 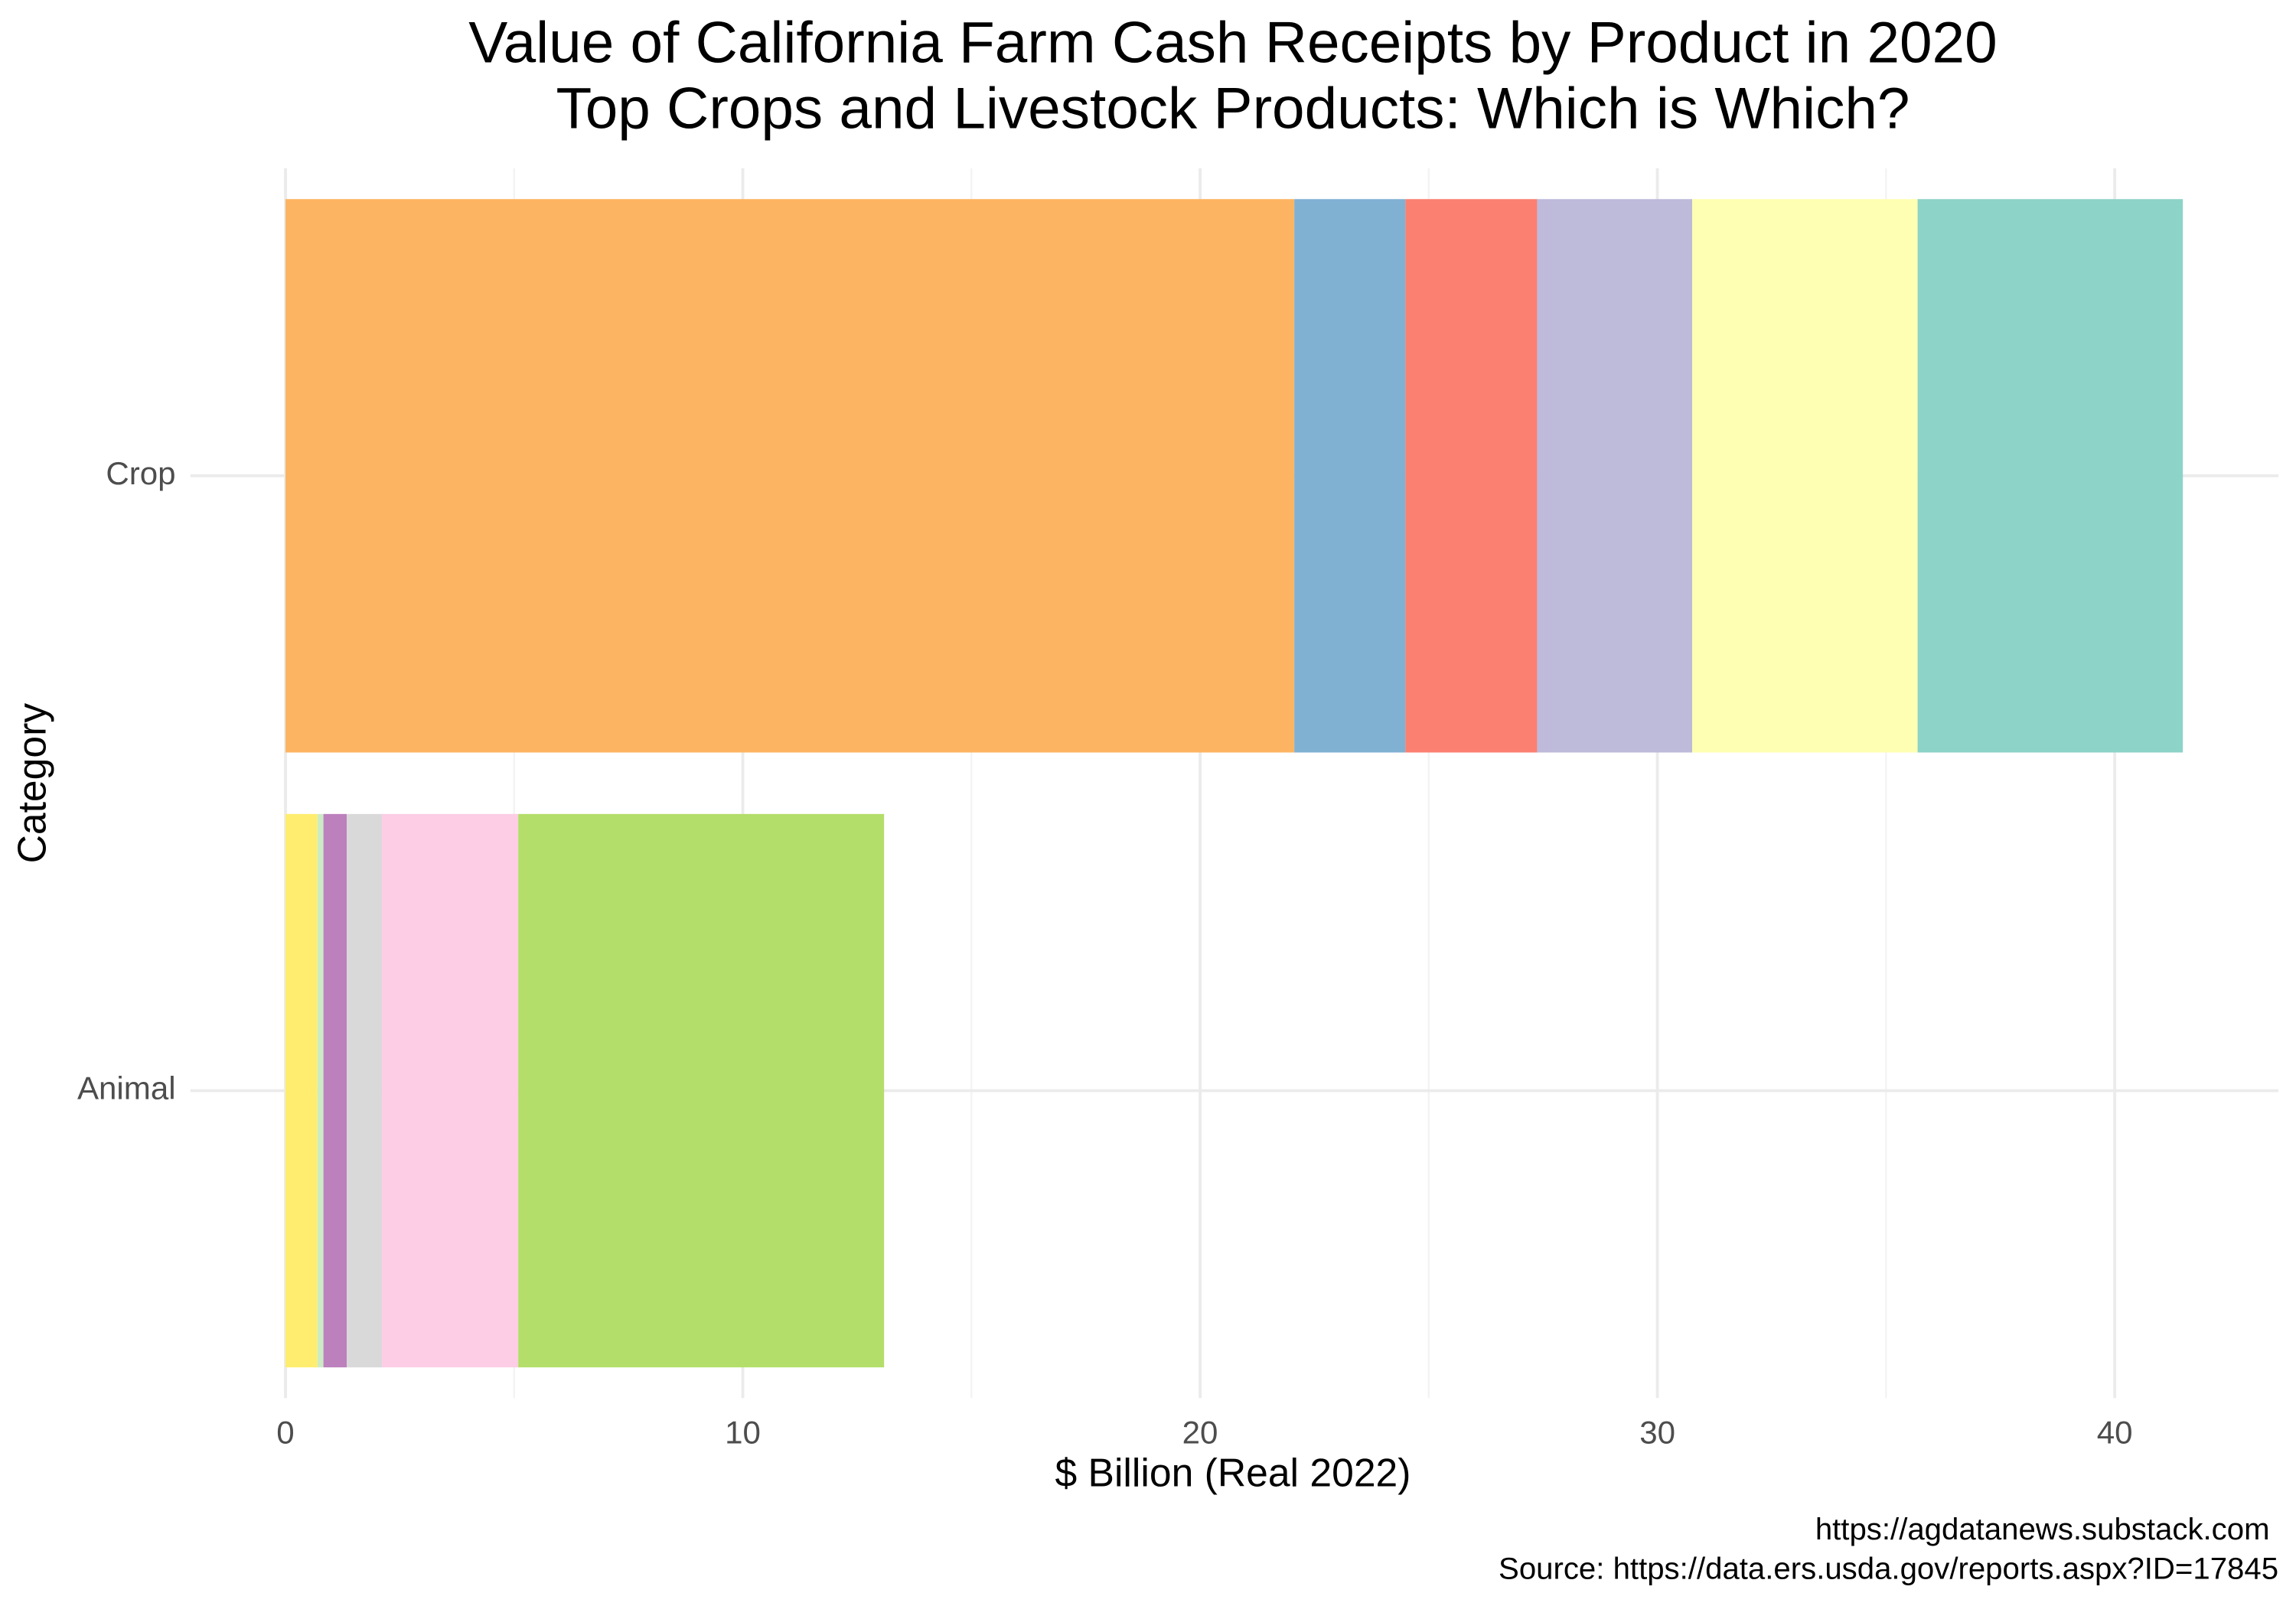 I want to click on y-tick-label: Crop, so click(x=140, y=473).